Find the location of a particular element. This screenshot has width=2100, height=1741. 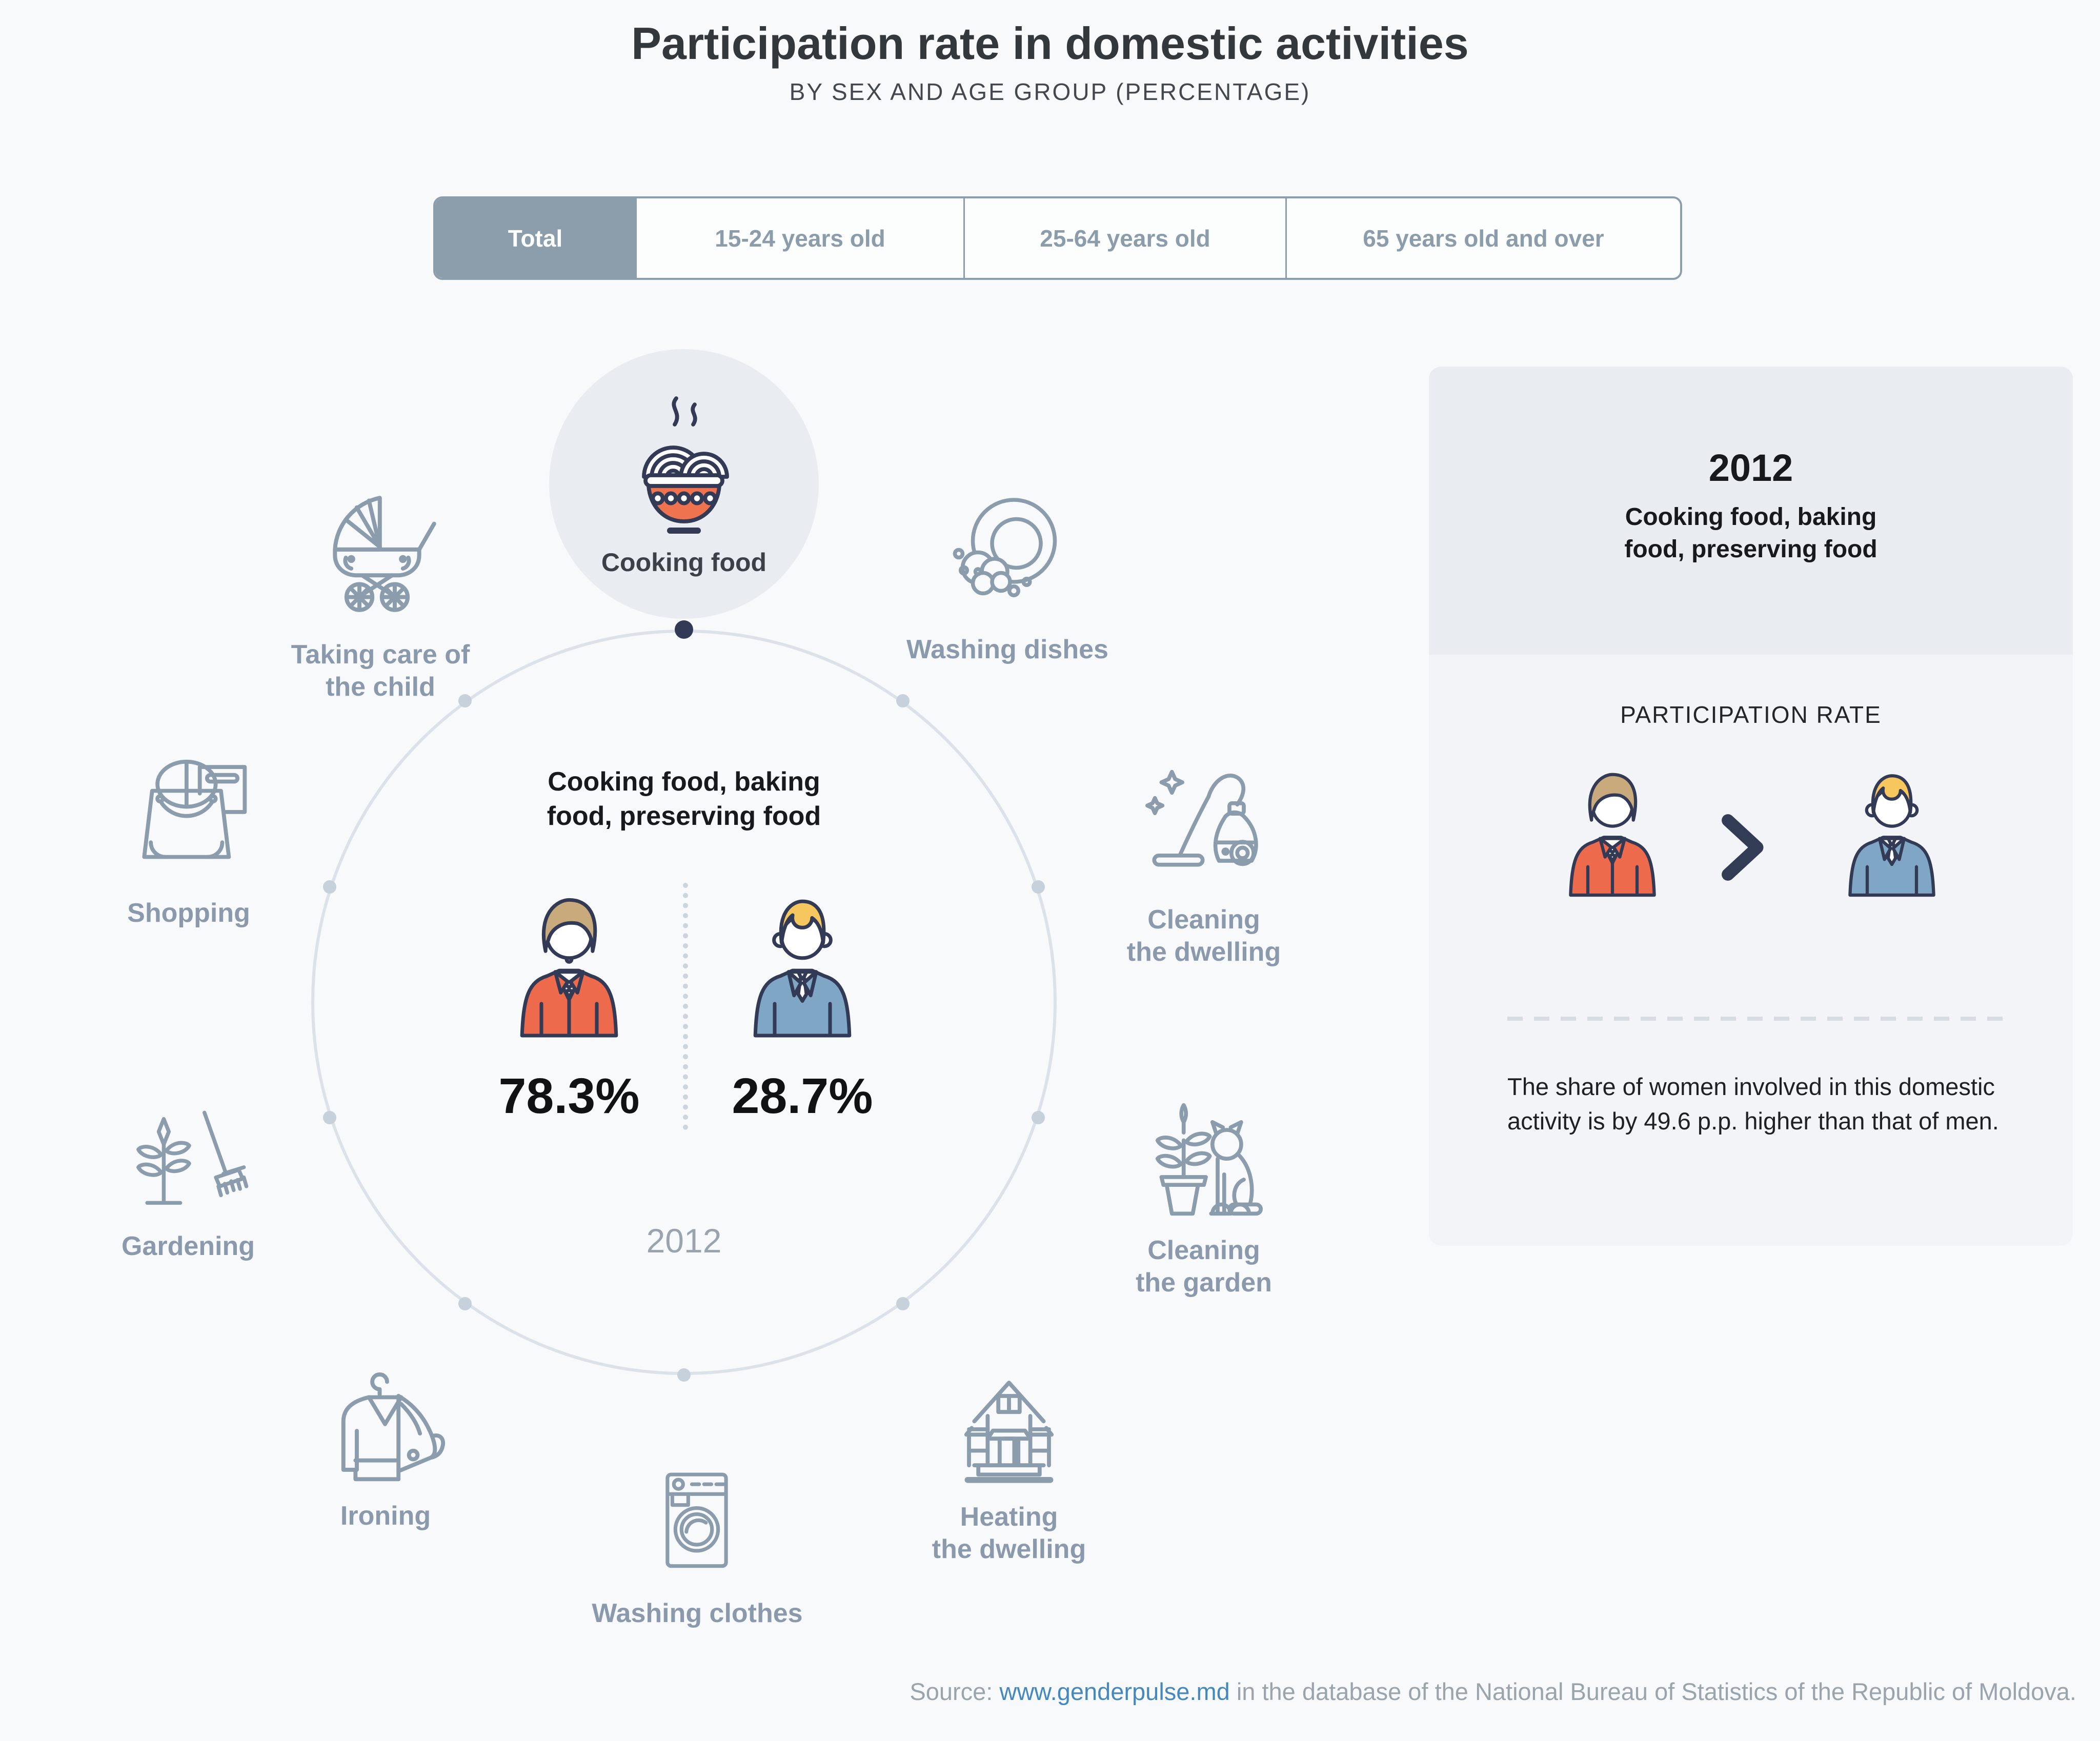

ring-dot-washing-clothes is located at coordinates (684, 1375).